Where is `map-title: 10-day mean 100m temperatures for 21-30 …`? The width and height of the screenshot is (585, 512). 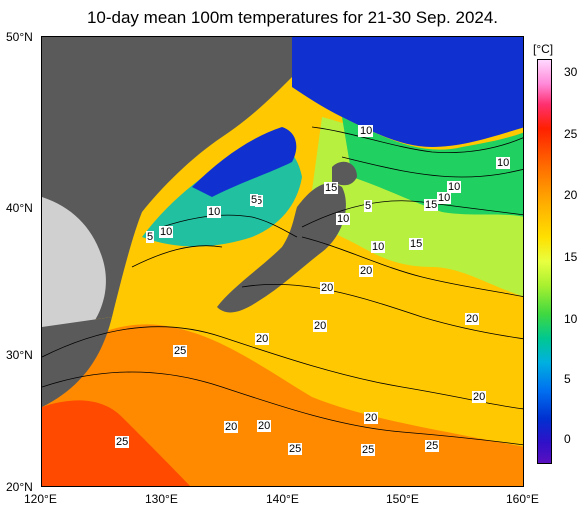
map-title: 10-day mean 100m temperatures for 21-30 … is located at coordinates (292, 17).